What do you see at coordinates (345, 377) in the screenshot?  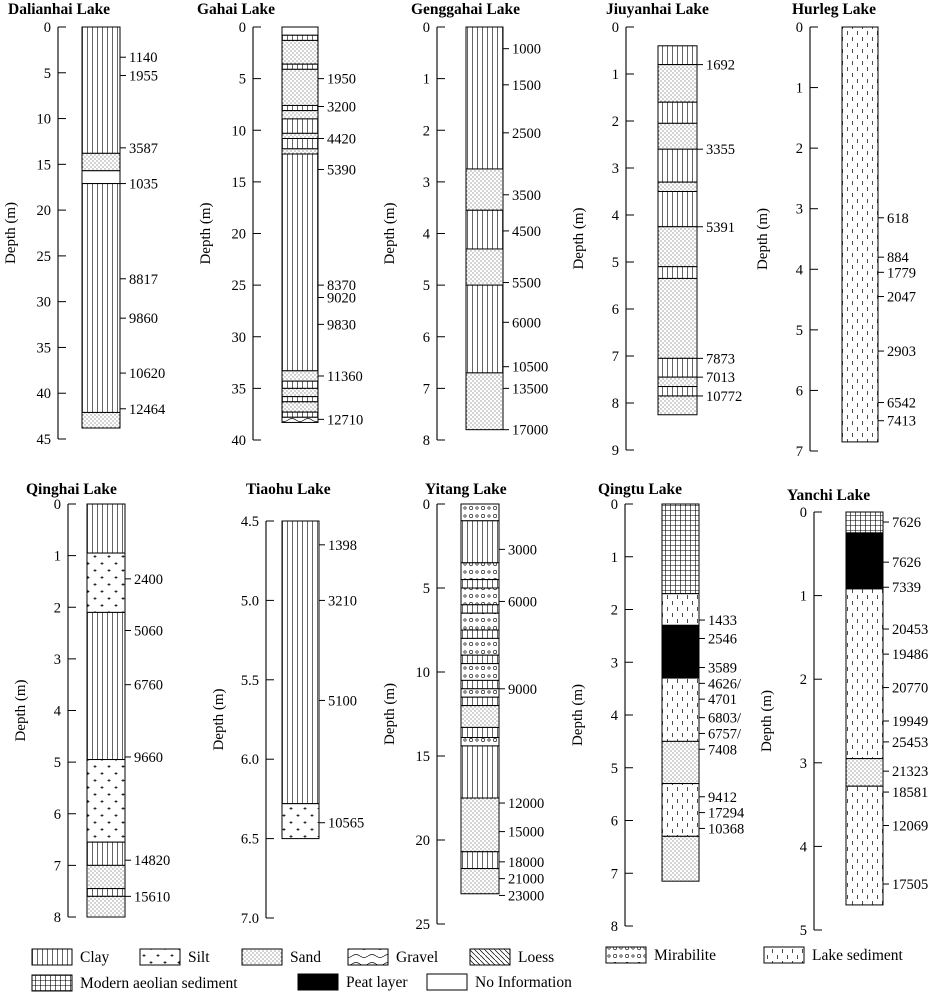 I see `age-label: 11360` at bounding box center [345, 377].